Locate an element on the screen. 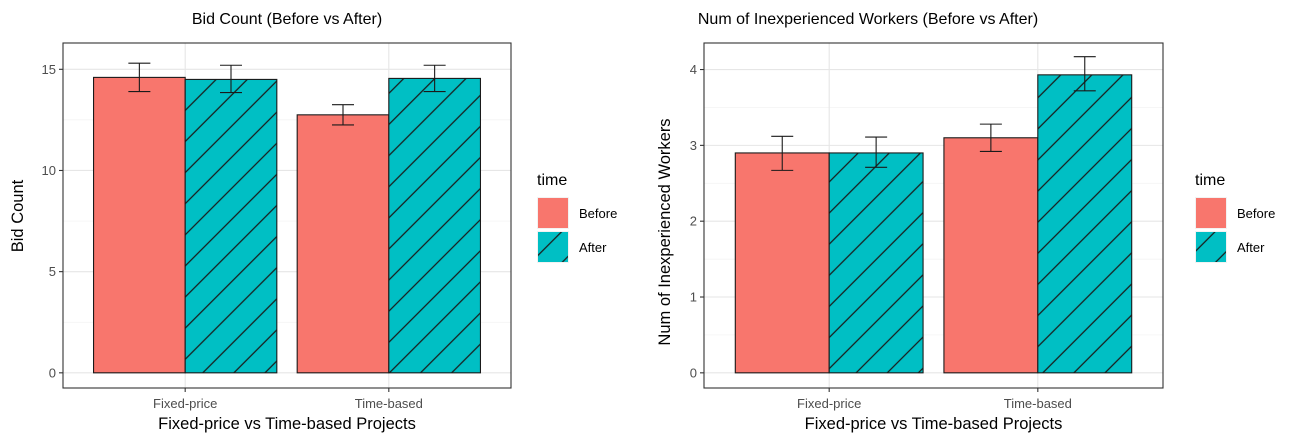 The image size is (1297, 436). y-tick-label: 1 is located at coordinates (693, 297).